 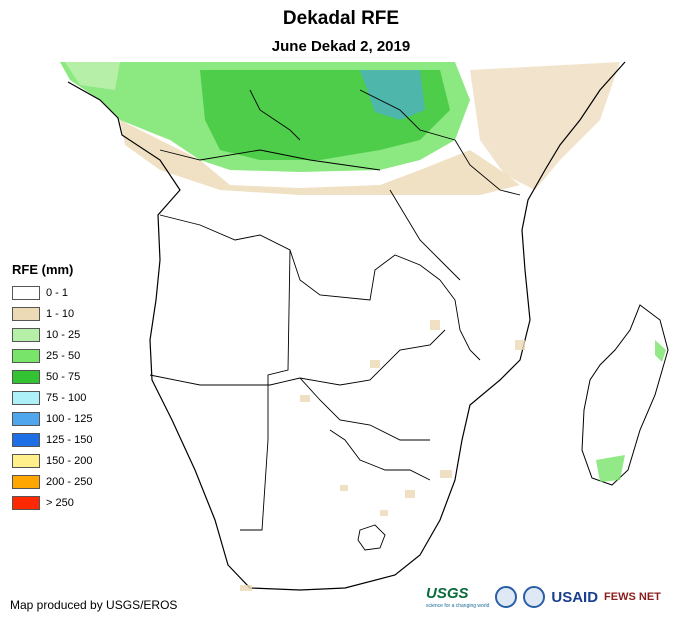 I want to click on madagascar-outline, so click(x=625, y=395).